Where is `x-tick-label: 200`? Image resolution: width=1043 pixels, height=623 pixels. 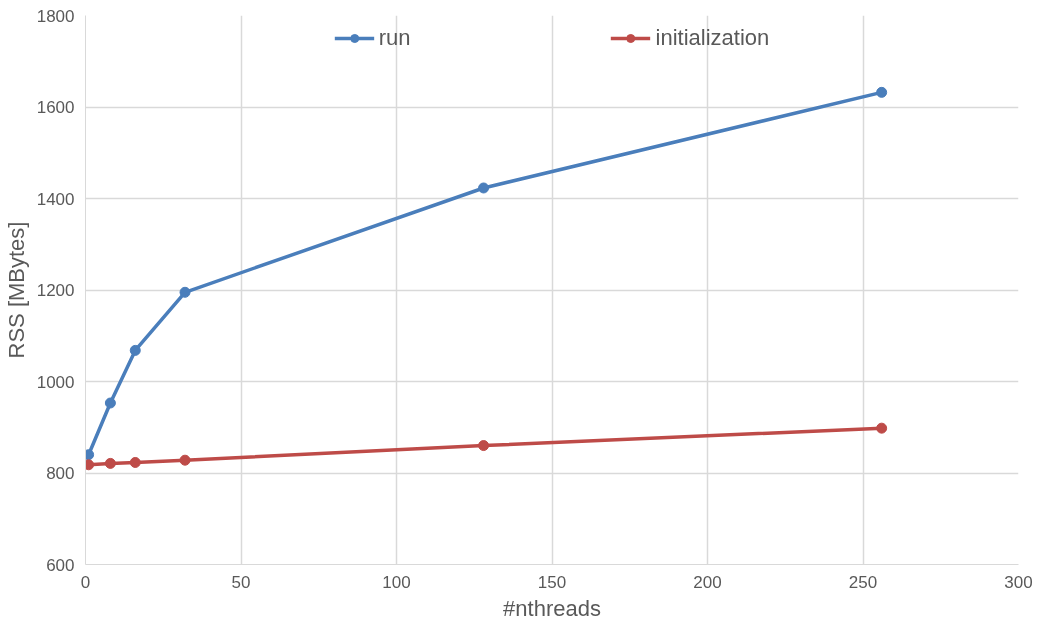 x-tick-label: 200 is located at coordinates (707, 582).